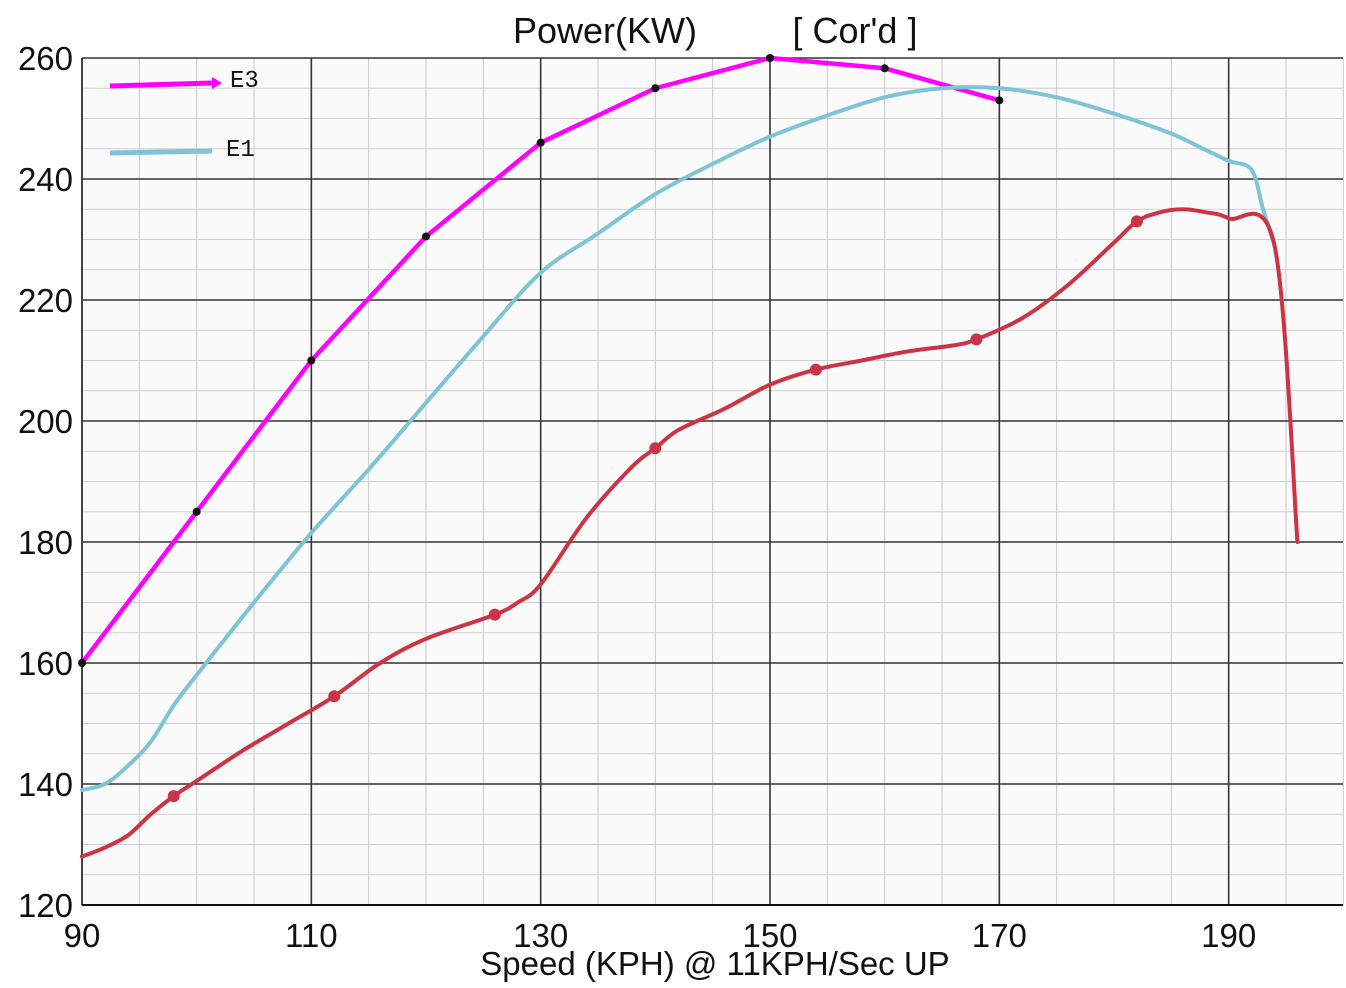  I want to click on legend: E3 E1, so click(184, 116).